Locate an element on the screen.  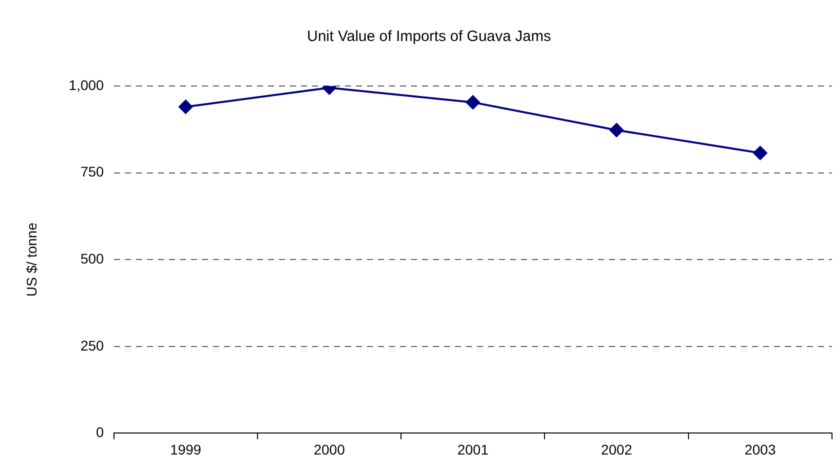
y-tick-label: 750 is located at coordinates (92, 172).